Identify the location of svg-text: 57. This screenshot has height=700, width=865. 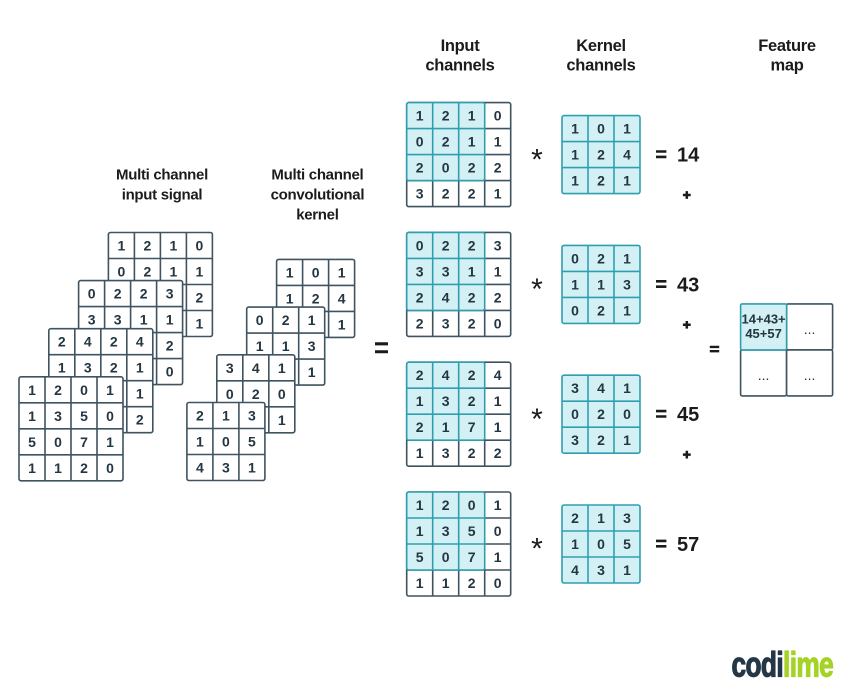
(688, 545).